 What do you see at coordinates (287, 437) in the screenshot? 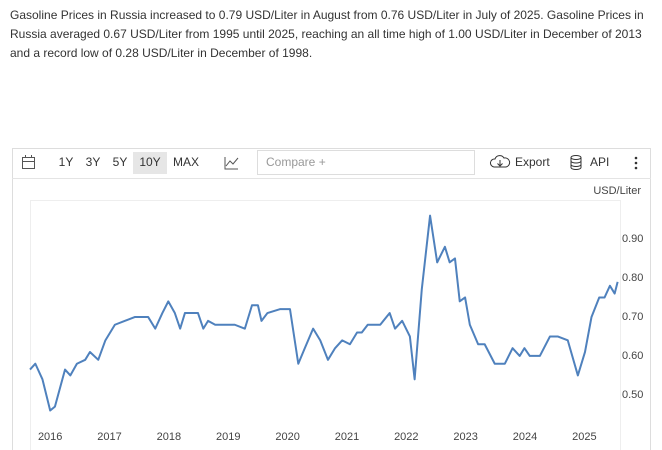
I see `x-tick-label: 2020` at bounding box center [287, 437].